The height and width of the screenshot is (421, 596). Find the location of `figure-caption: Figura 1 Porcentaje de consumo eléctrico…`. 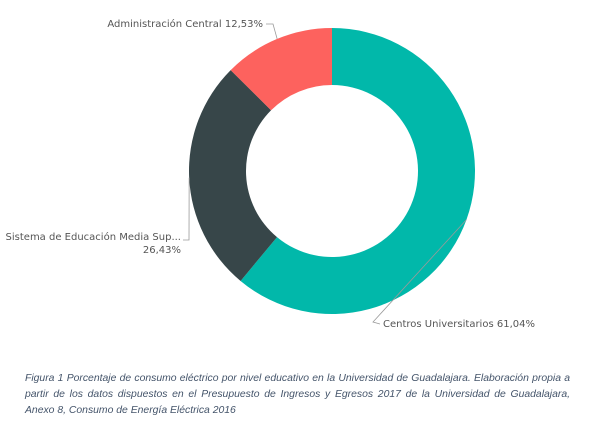

figure-caption: Figura 1 Porcentaje de consumo eléctrico… is located at coordinates (297, 394).